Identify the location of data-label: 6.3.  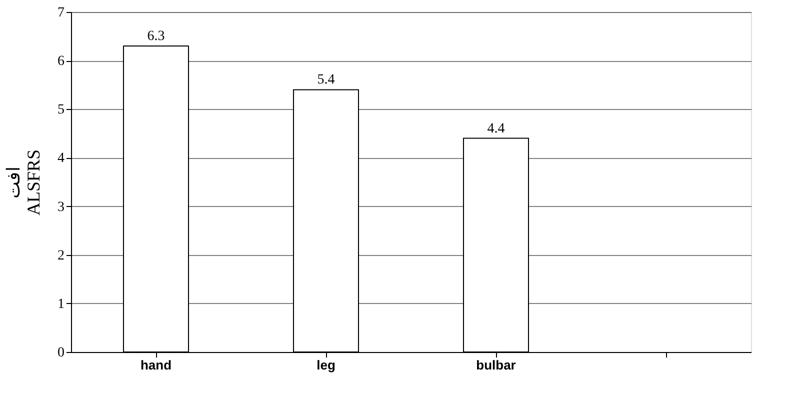
(156, 36).